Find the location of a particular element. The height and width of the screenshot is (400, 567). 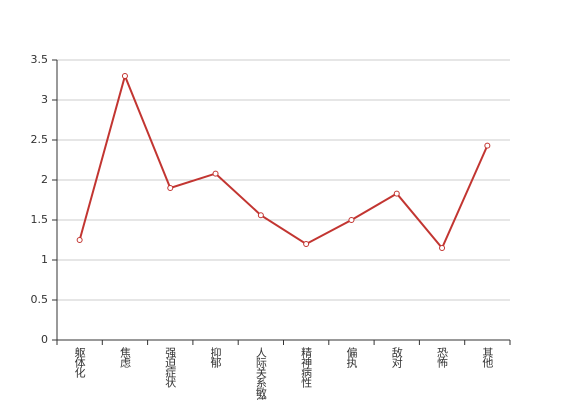

x-tick-label: 强迫症状 is located at coordinates (170, 367).